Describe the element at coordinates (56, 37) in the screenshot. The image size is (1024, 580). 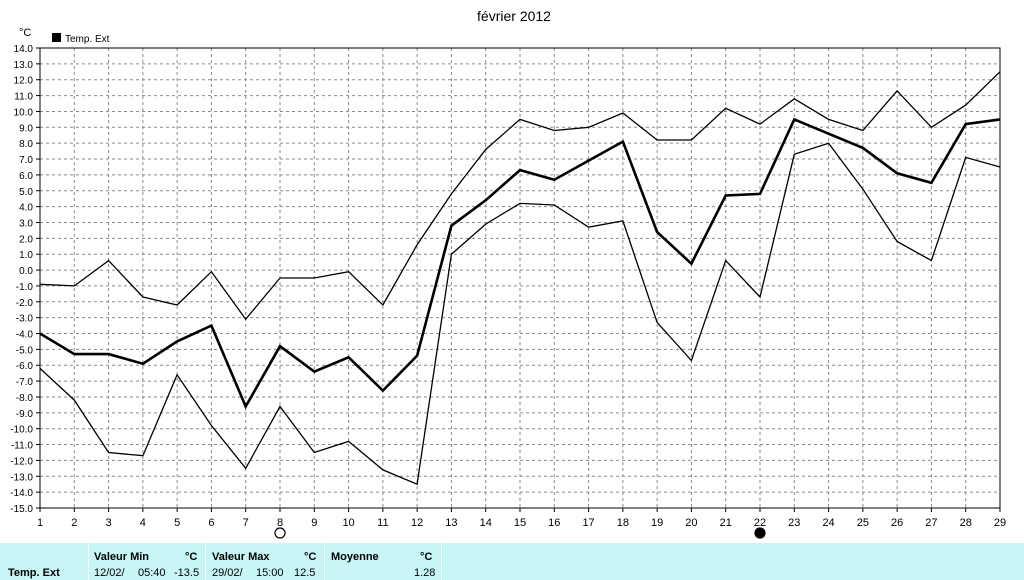
I see `legend-swatch` at that location.